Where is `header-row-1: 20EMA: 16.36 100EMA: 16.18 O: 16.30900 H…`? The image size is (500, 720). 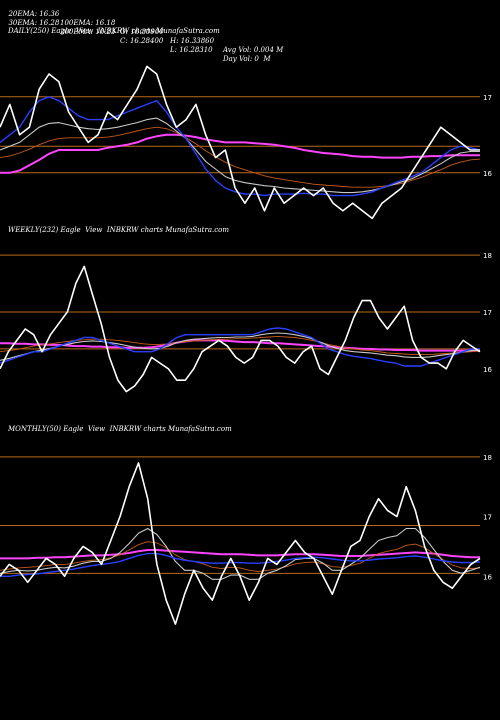 header-row-1: 20EMA: 16.36 100EMA: 16.18 O: 16.30900 H… is located at coordinates (143, 28).